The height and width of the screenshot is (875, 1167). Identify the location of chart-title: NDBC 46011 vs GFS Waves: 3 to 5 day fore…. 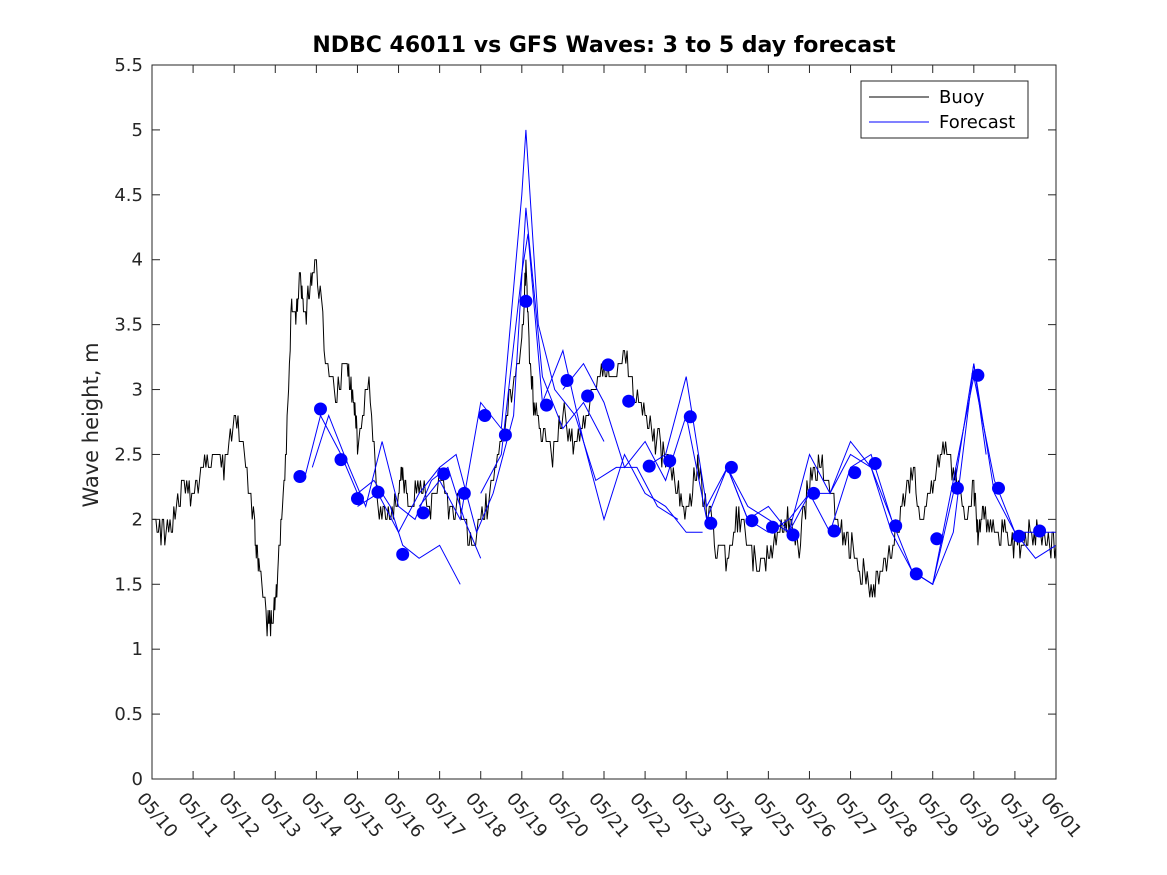
(604, 45).